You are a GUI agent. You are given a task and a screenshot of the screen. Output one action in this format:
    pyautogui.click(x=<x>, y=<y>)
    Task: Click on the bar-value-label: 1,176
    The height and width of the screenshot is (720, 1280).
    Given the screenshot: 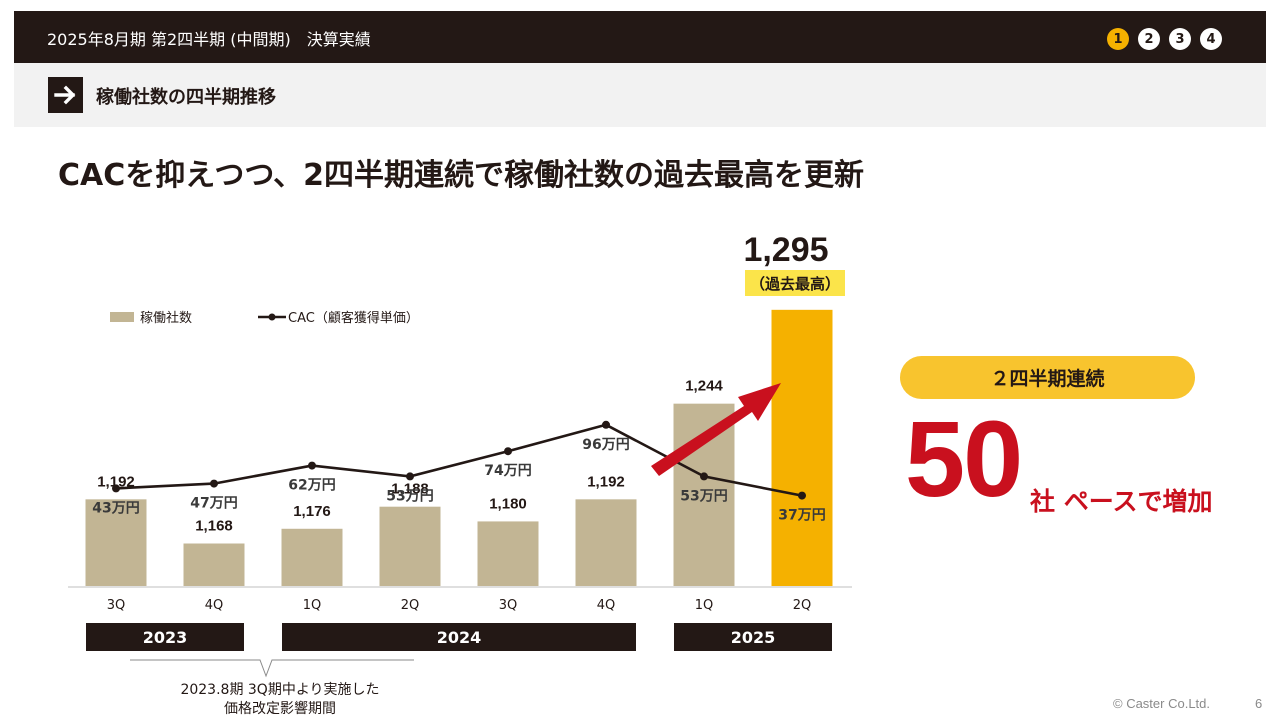 What is the action you would take?
    pyautogui.click(x=312, y=511)
    